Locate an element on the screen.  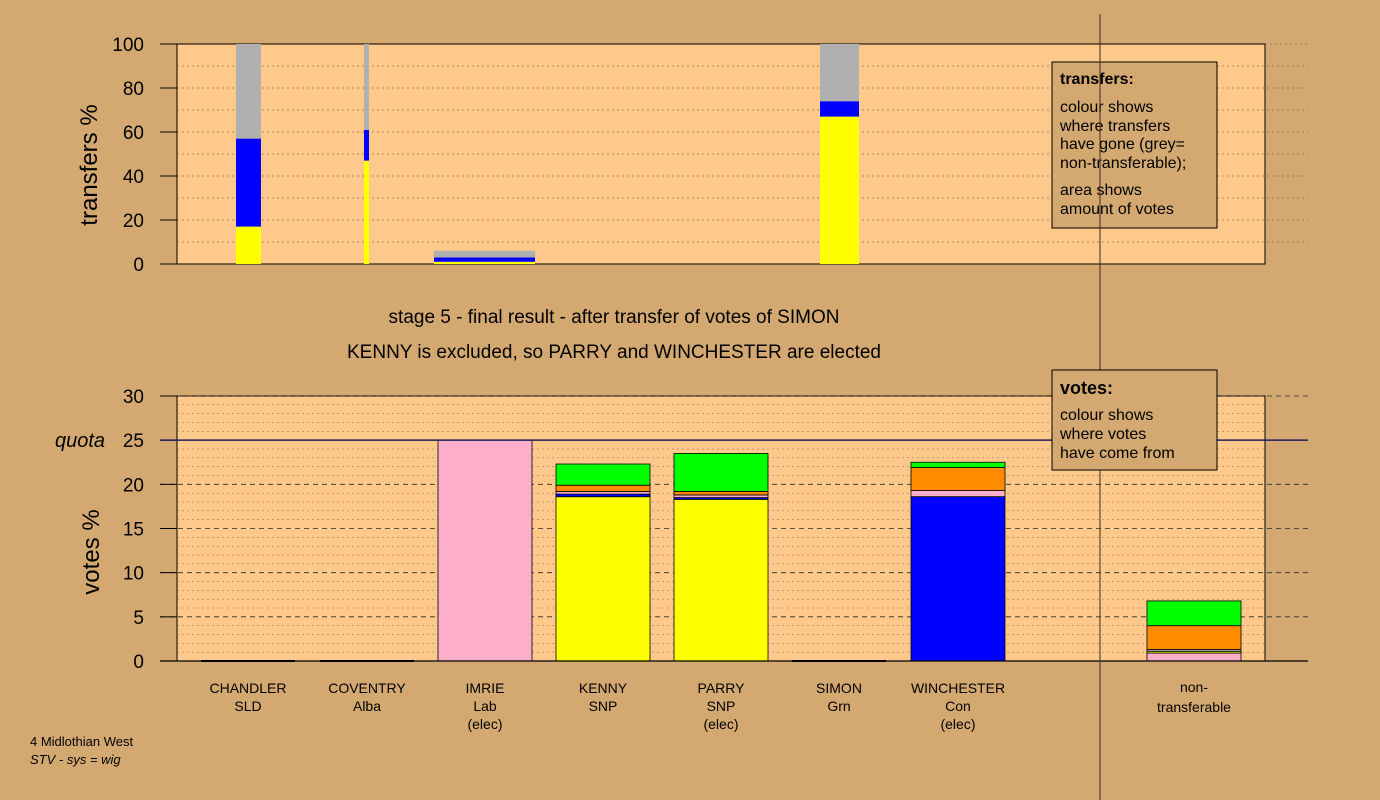
category-label: Alba is located at coordinates (367, 706).